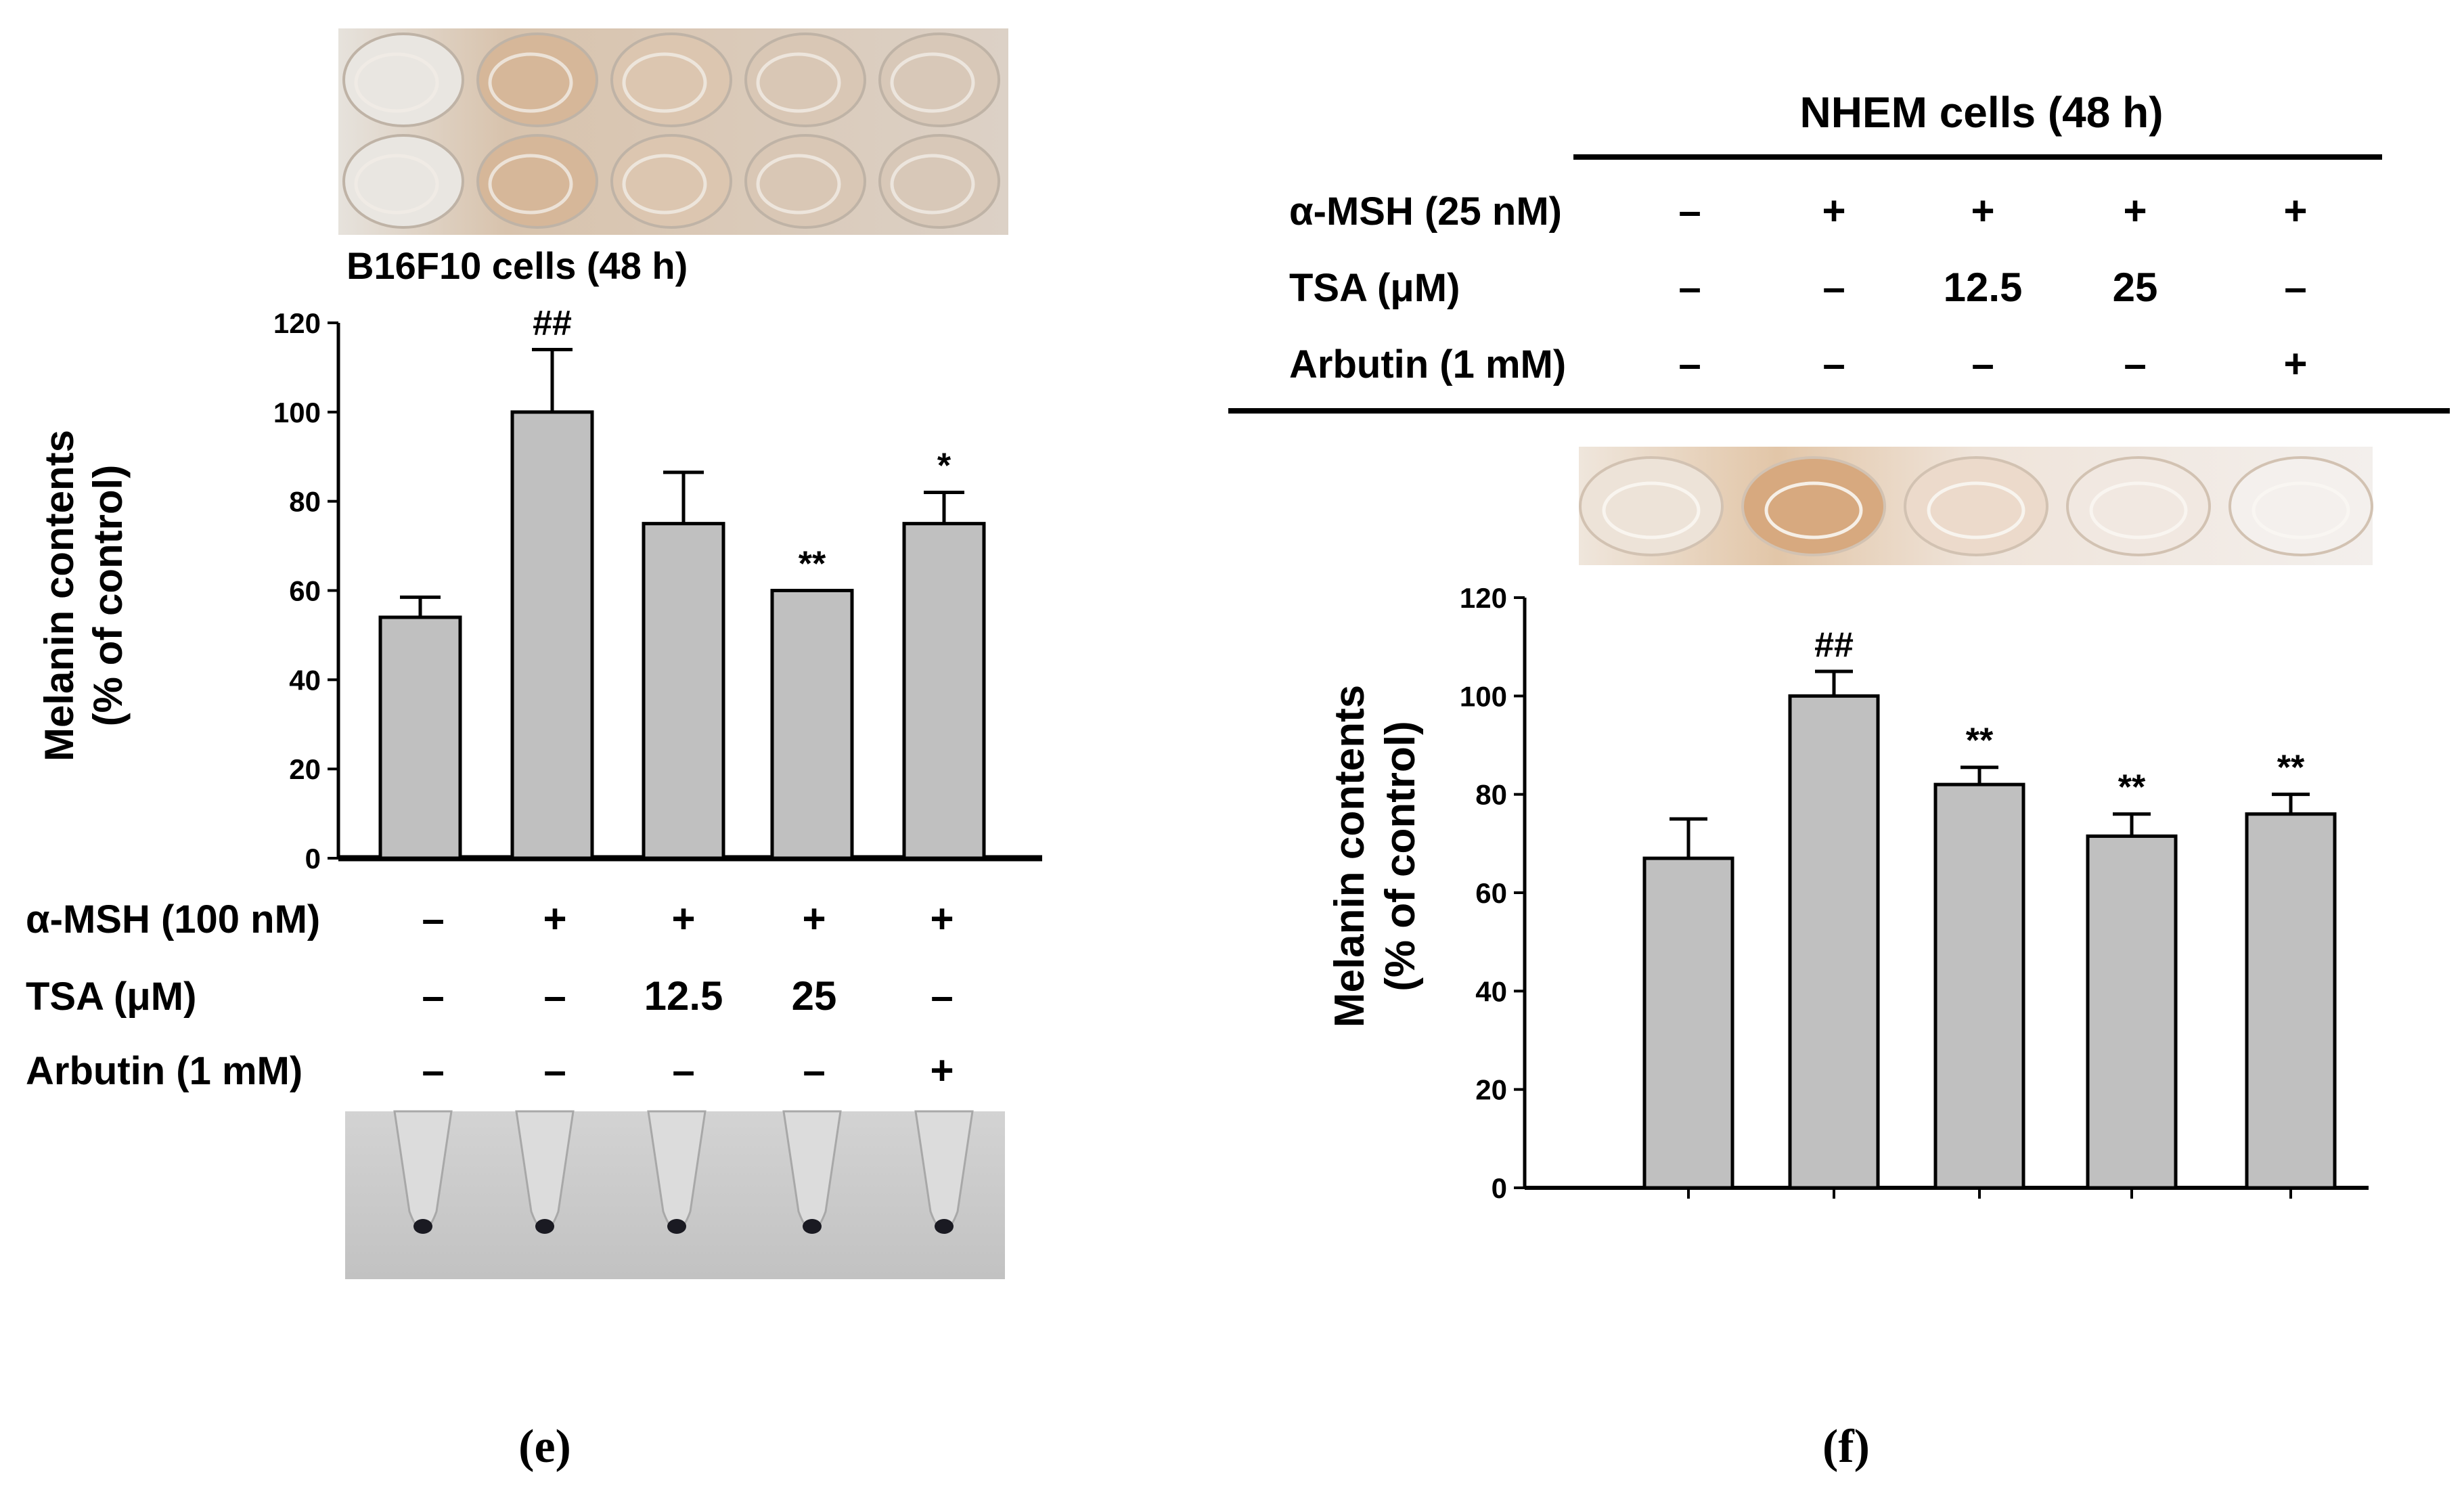  I want to click on panel_f-treatment-value: 12.5, so click(1984, 287).